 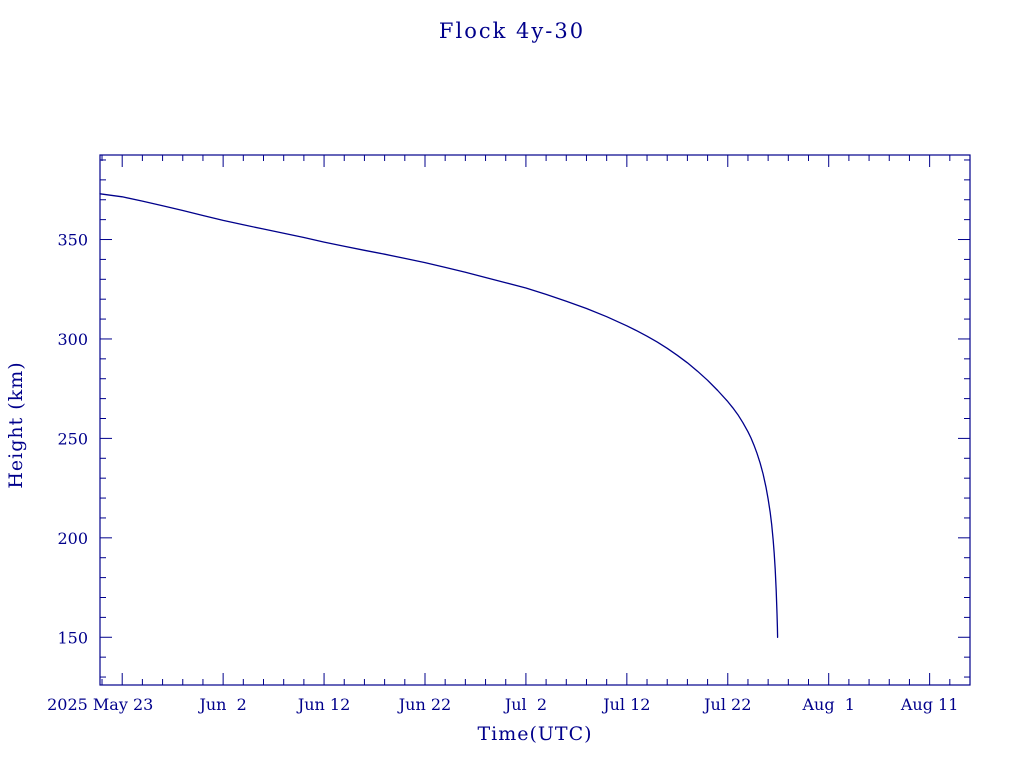 What do you see at coordinates (827, 704) in the screenshot?
I see `x-tick-label: Aug 1` at bounding box center [827, 704].